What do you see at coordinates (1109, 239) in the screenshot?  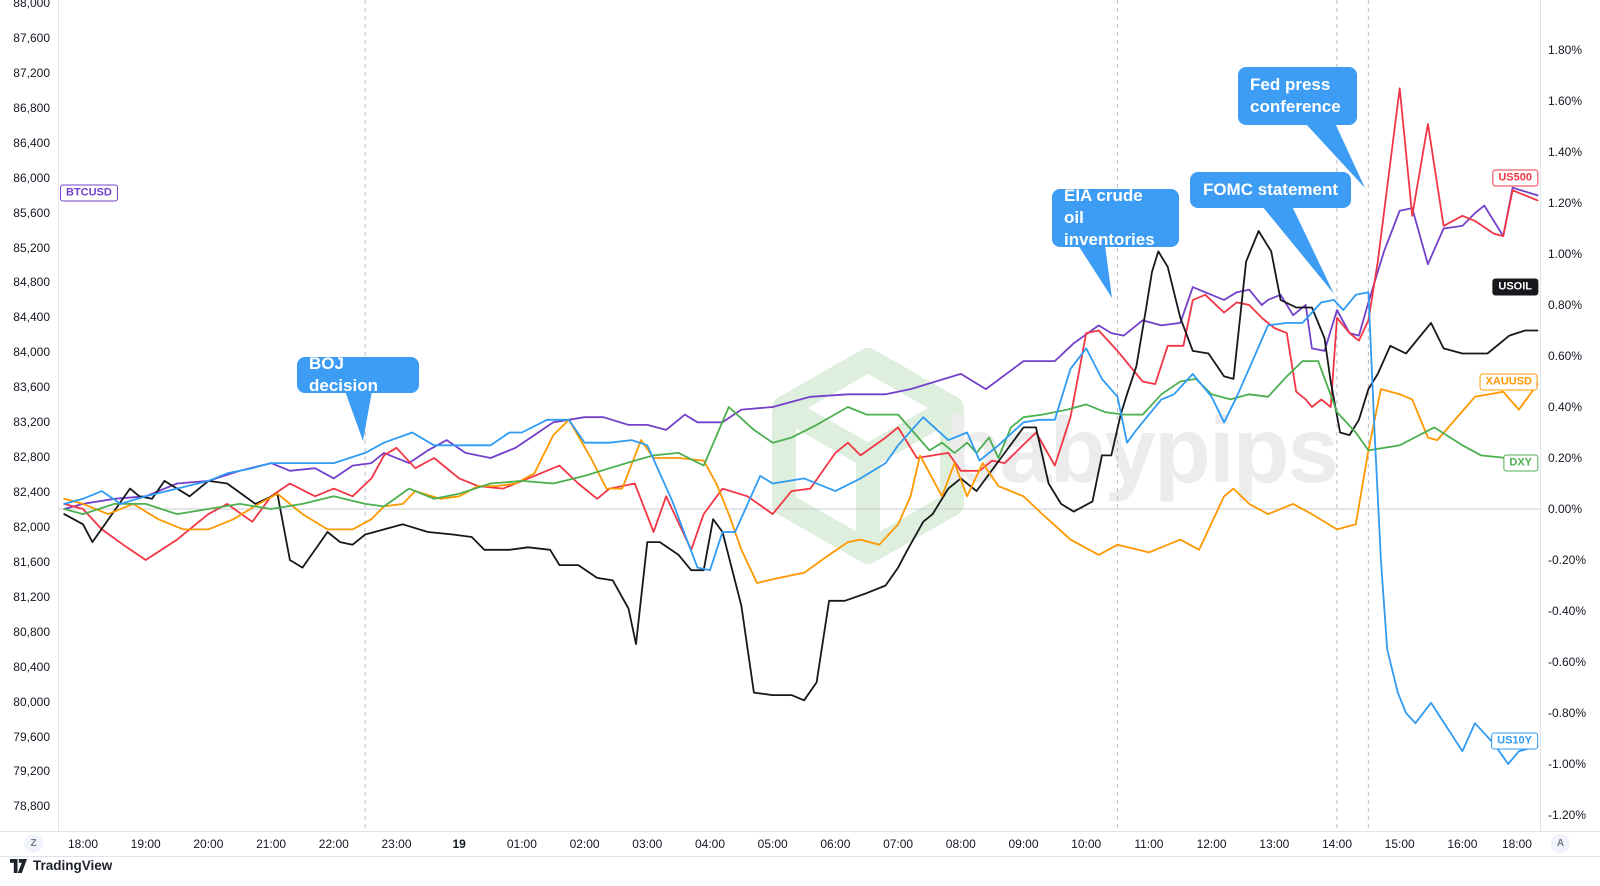 I see `callout-text: inventories` at bounding box center [1109, 239].